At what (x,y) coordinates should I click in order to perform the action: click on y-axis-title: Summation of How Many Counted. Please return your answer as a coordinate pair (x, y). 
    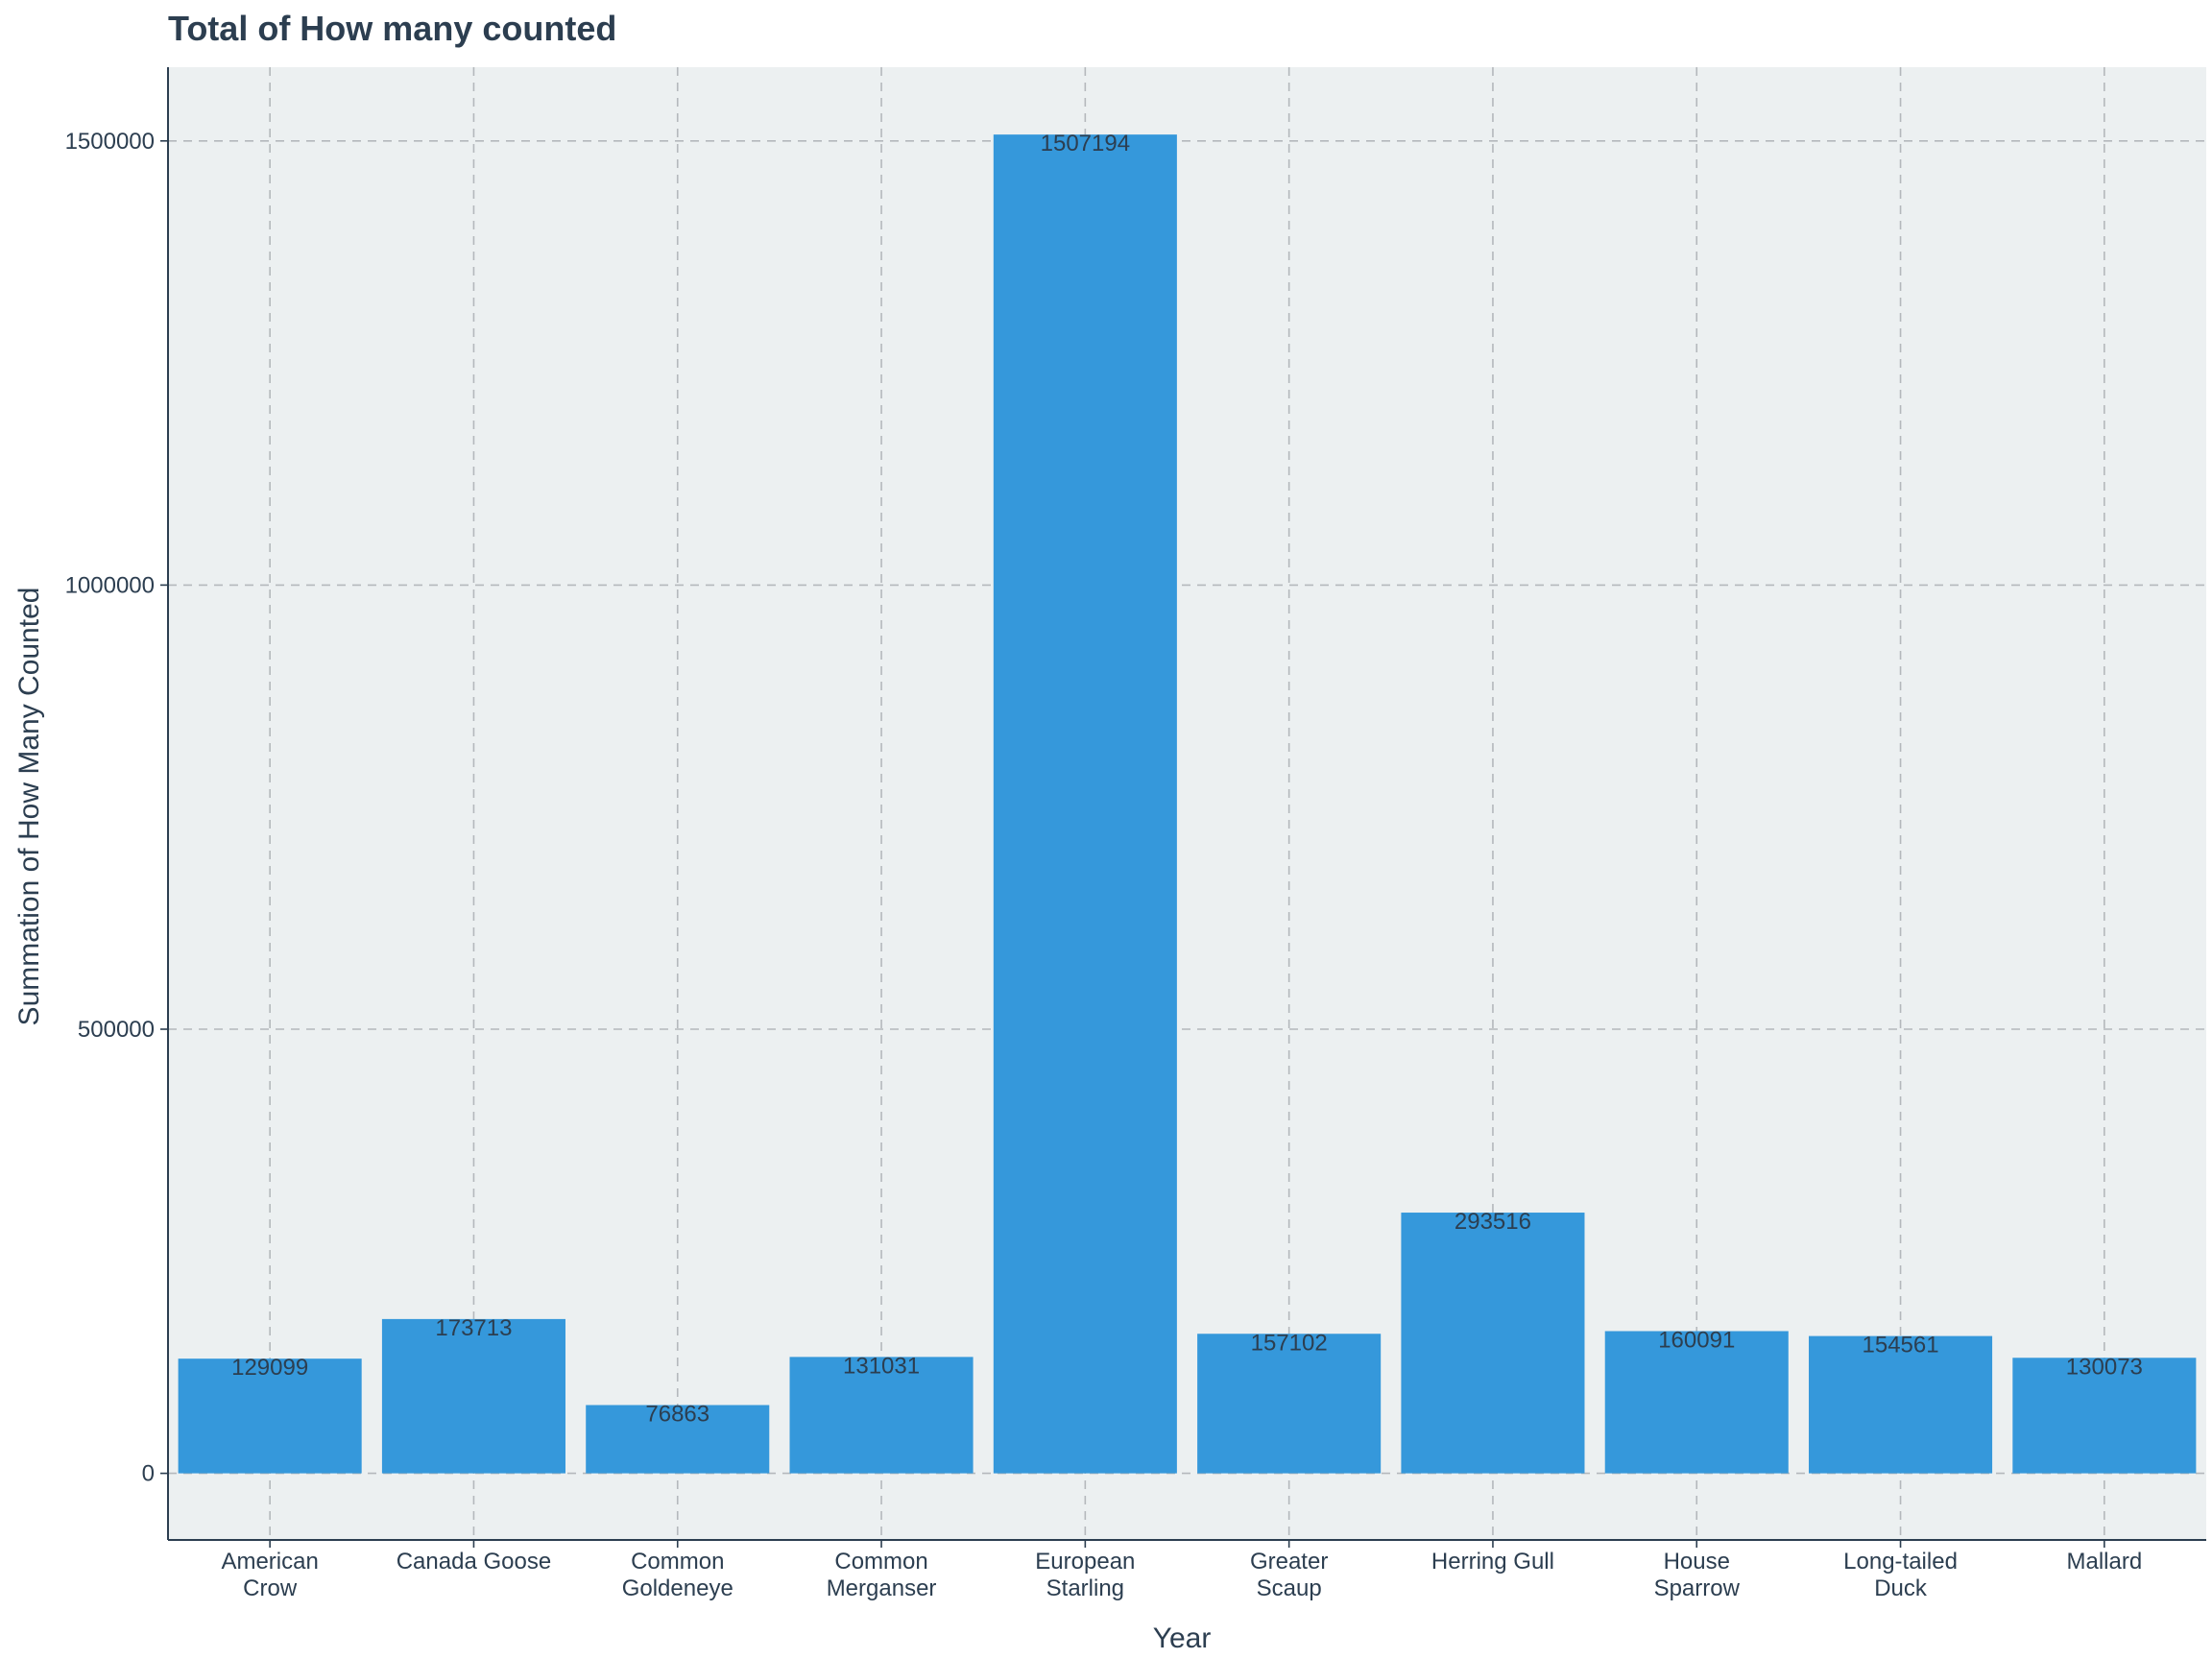
    Looking at the image, I should click on (29, 807).